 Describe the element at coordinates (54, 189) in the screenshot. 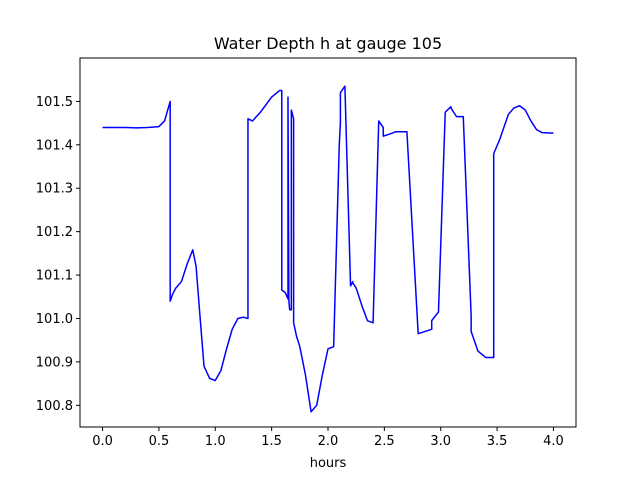

I see `y-tick-label: 101.3` at that location.